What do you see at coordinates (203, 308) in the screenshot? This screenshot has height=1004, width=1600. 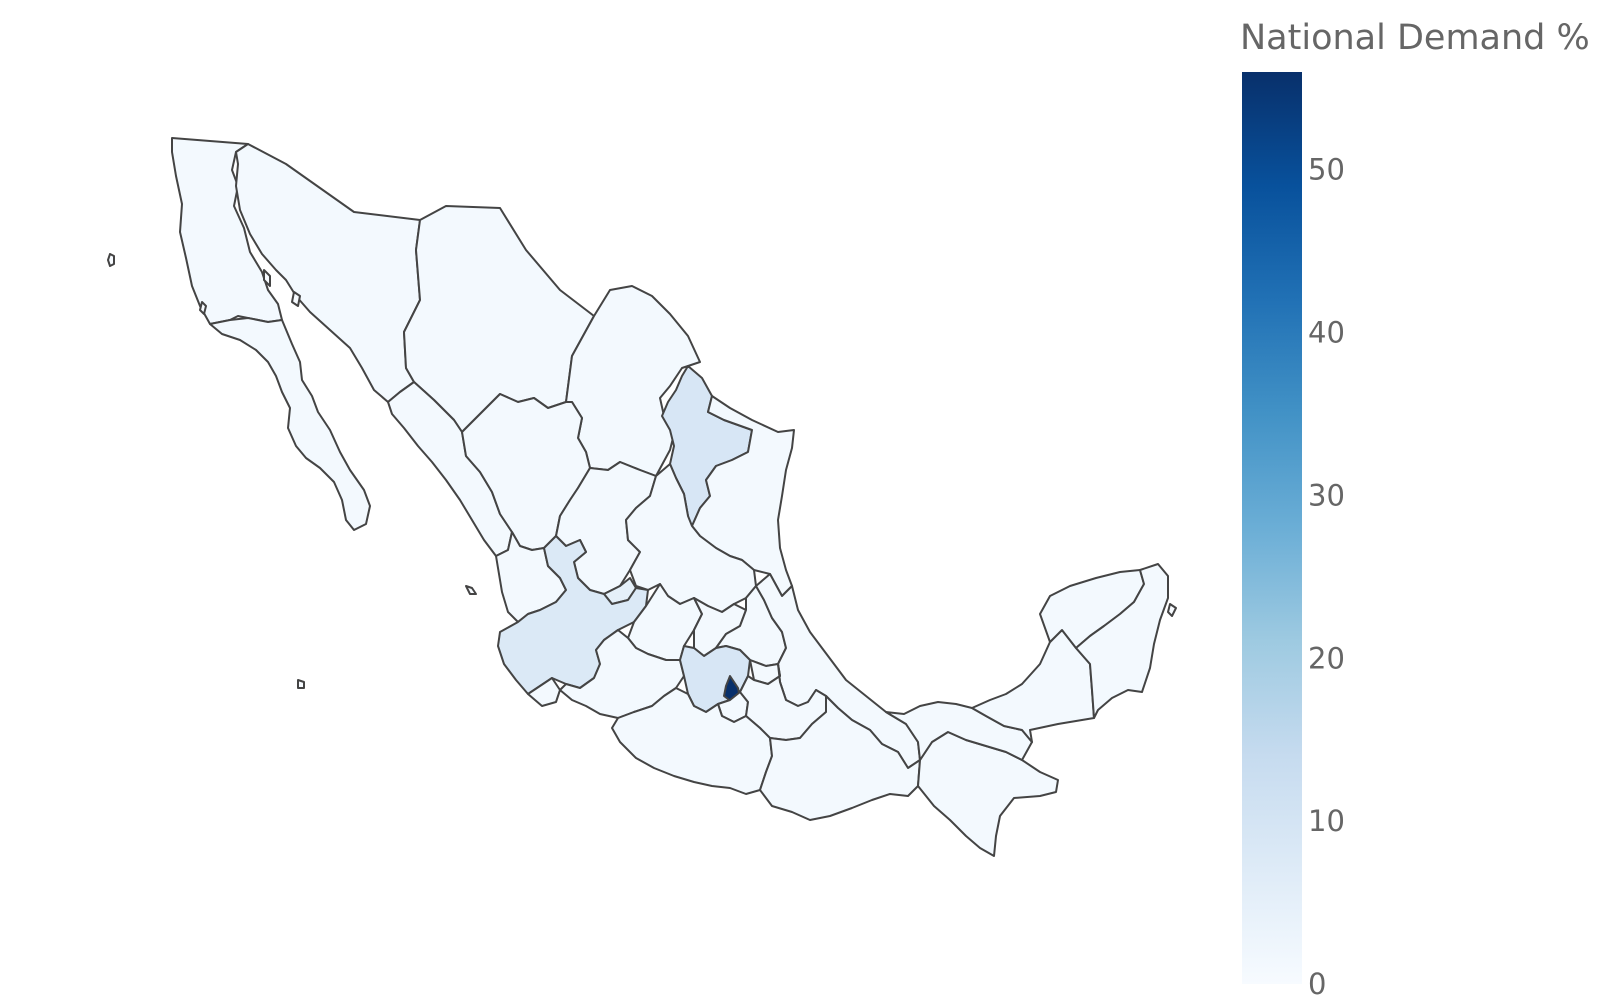 I see `island-cedros` at bounding box center [203, 308].